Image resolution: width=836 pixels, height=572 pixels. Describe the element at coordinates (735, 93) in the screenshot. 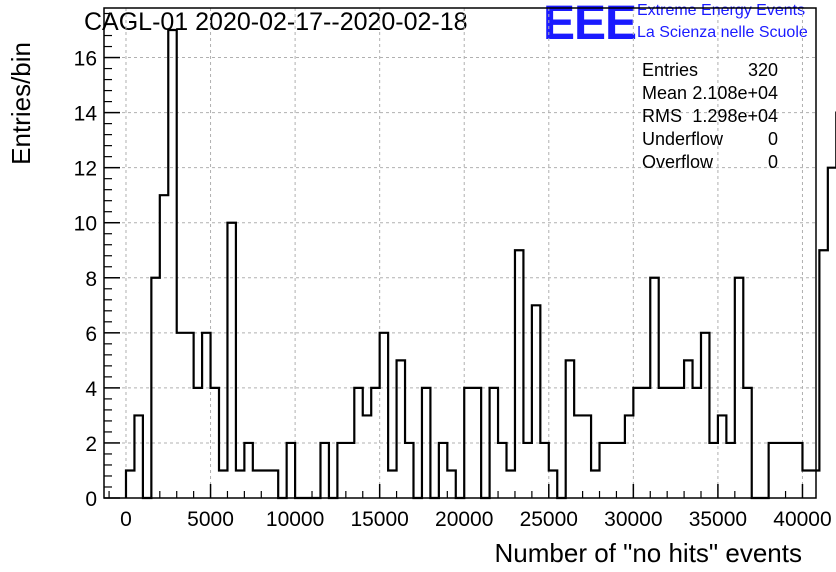

I see `stats-mean-value: 2.108e+04` at that location.